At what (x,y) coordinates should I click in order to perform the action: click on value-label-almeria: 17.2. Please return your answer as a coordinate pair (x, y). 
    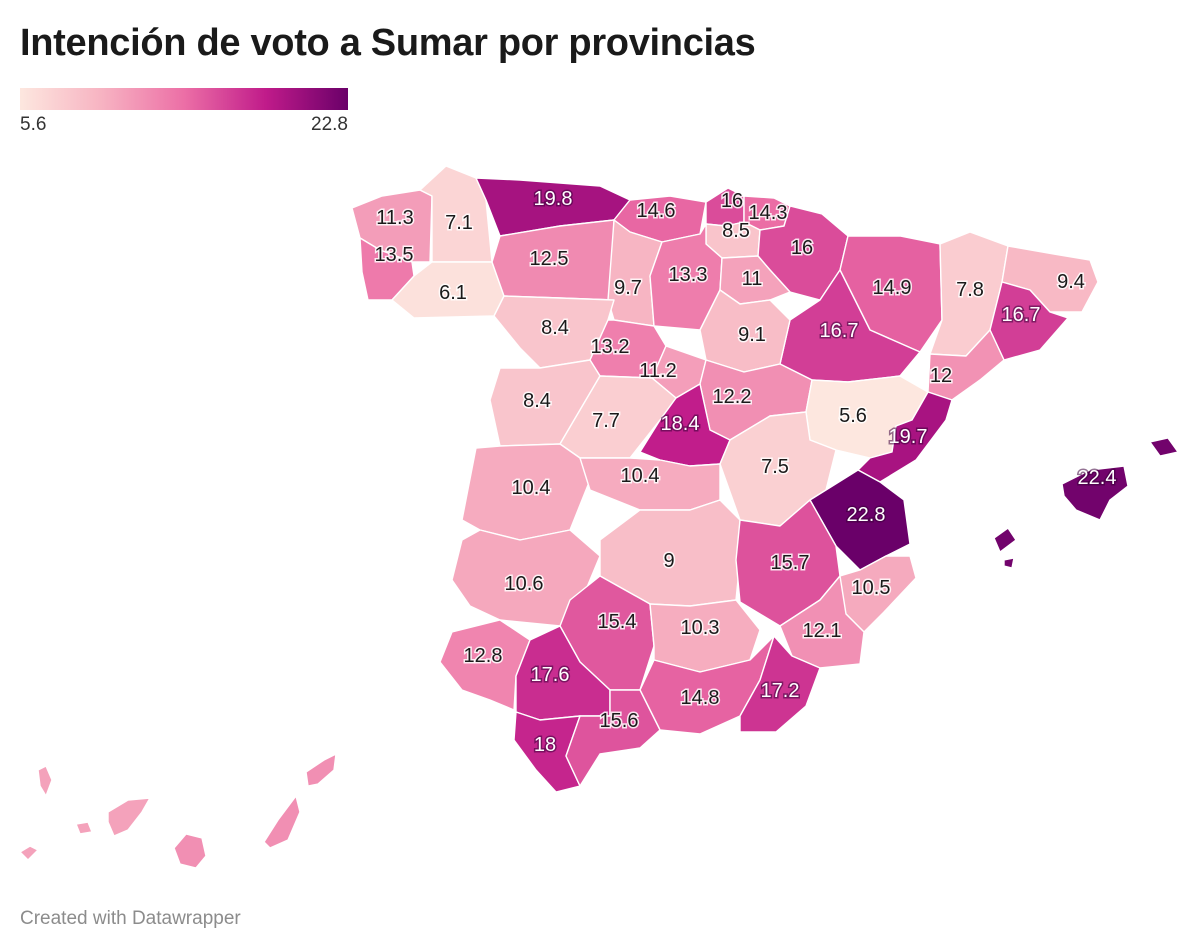
    Looking at the image, I should click on (780, 691).